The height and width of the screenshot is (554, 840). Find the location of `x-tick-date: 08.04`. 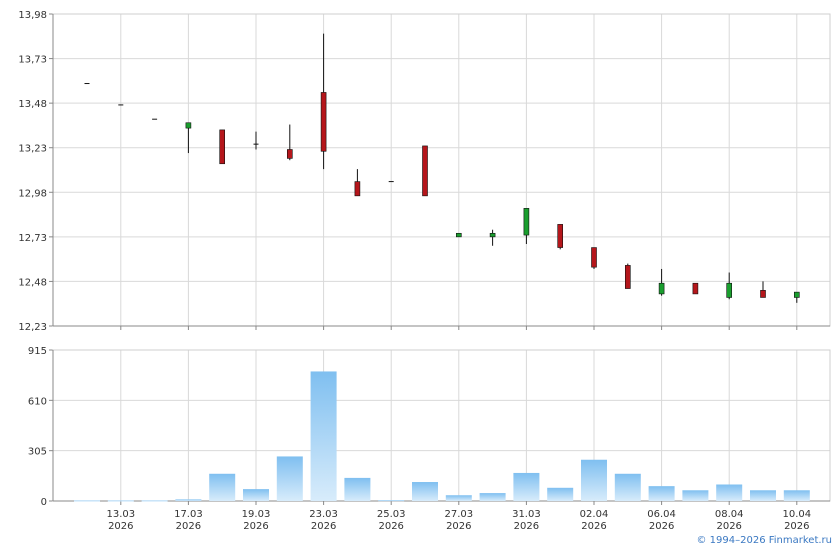

x-tick-date: 08.04 is located at coordinates (729, 514).